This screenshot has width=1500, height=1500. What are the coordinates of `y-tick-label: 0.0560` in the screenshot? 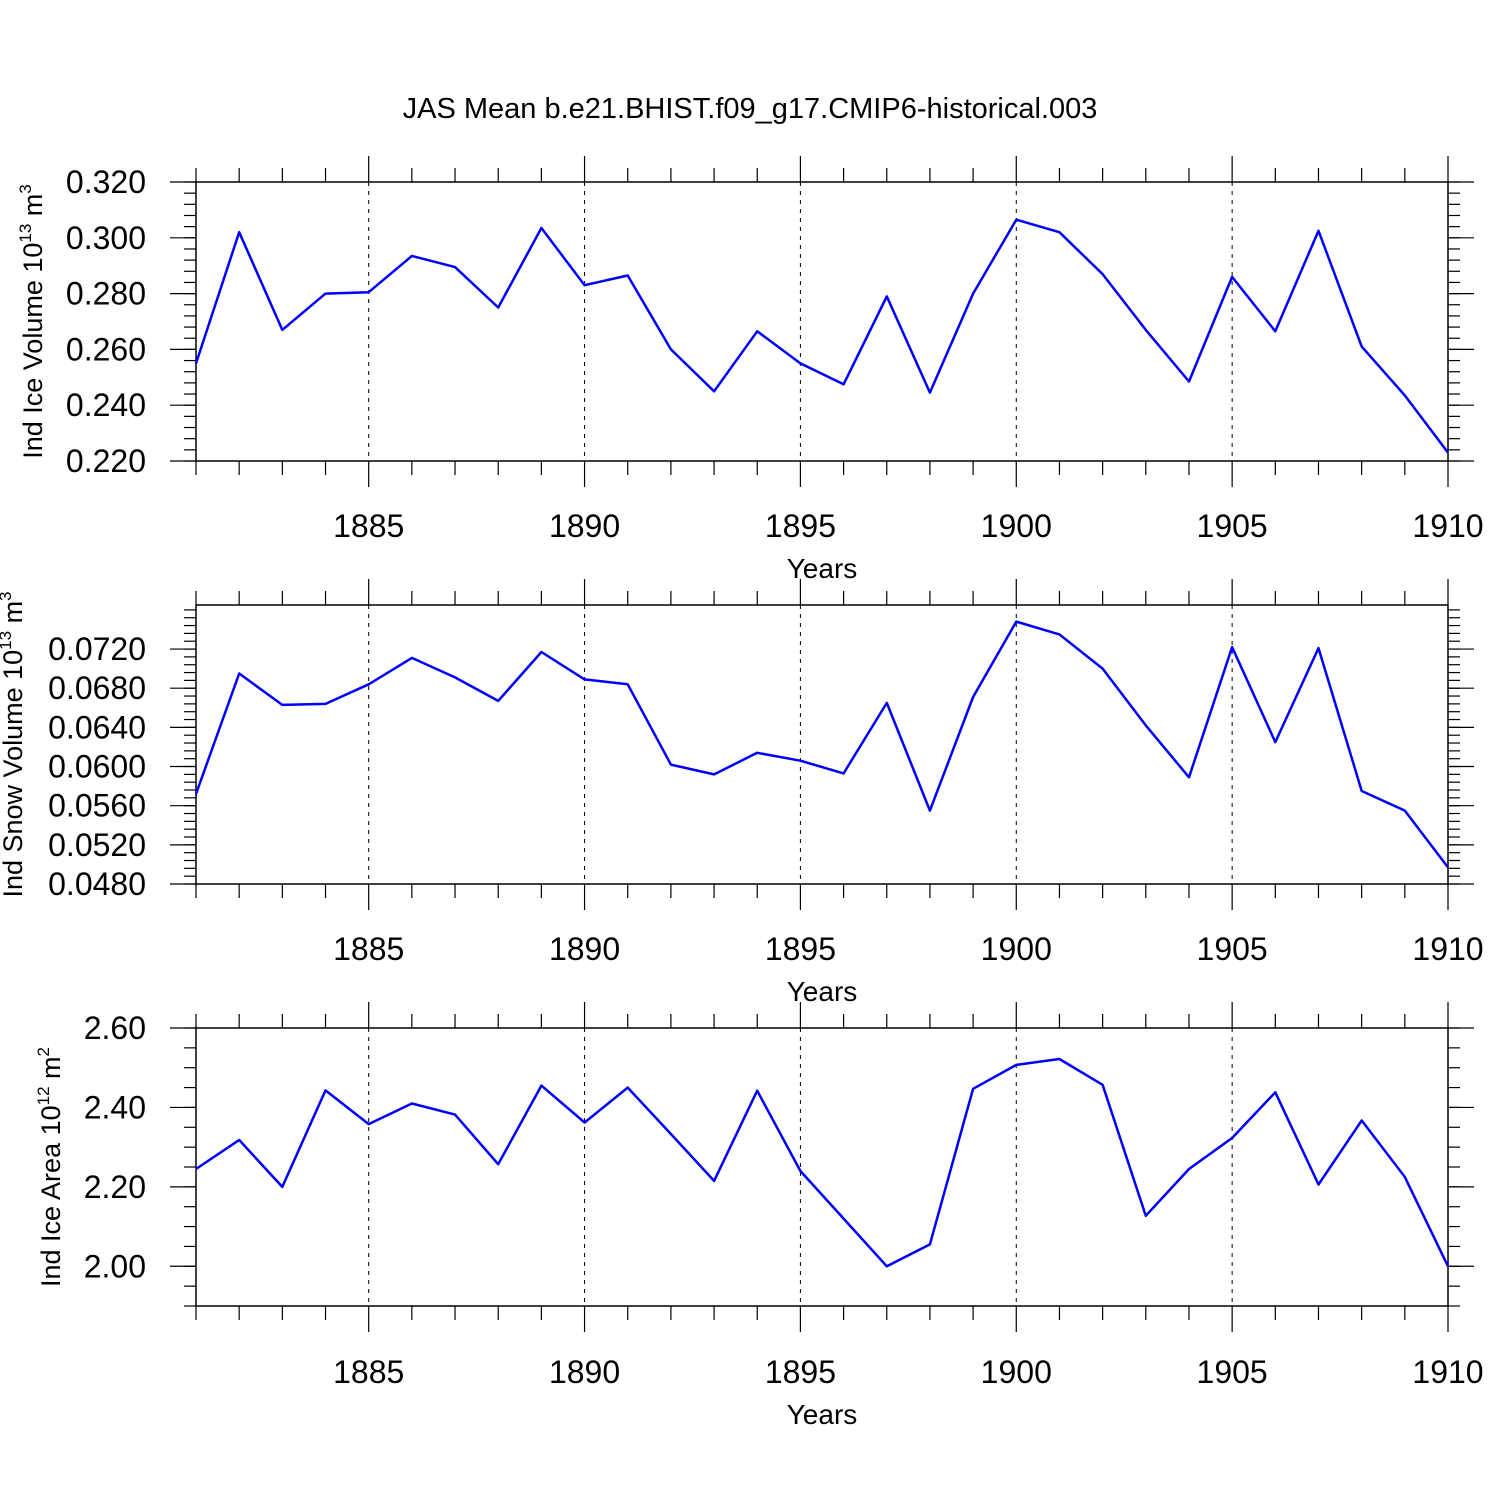 It's located at (97, 806).